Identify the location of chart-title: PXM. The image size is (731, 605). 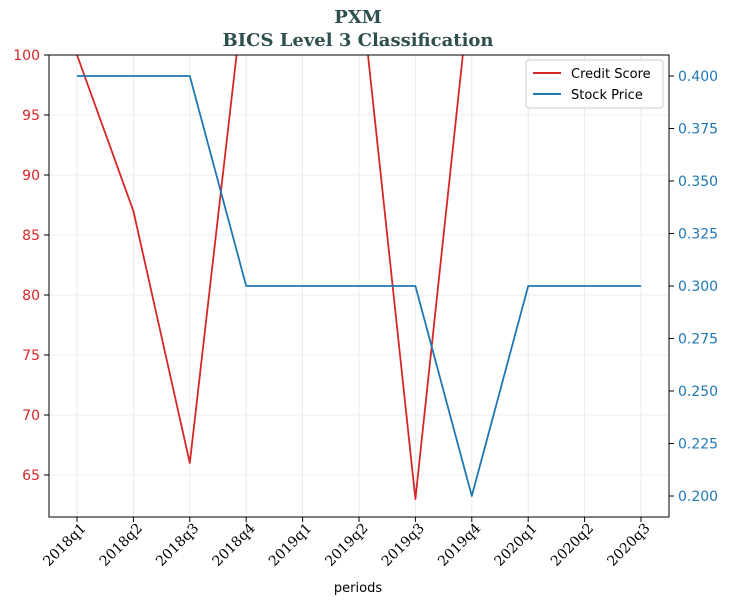
(358, 17).